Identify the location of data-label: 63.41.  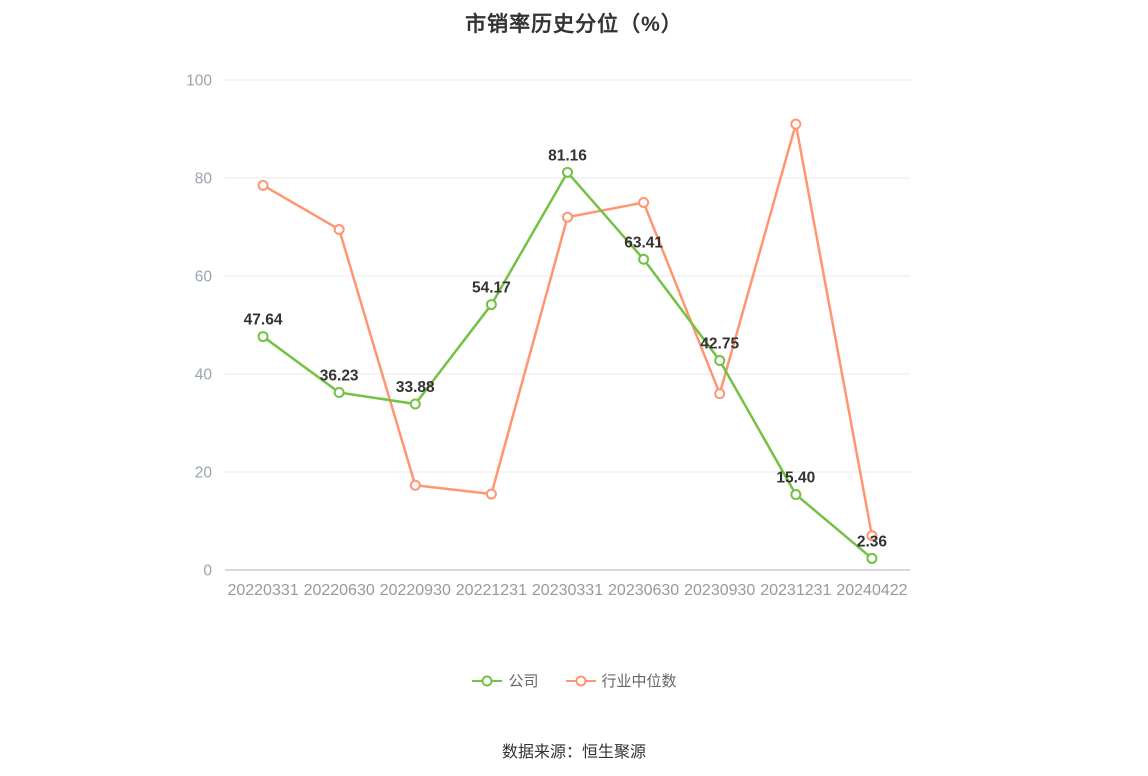
(643, 242).